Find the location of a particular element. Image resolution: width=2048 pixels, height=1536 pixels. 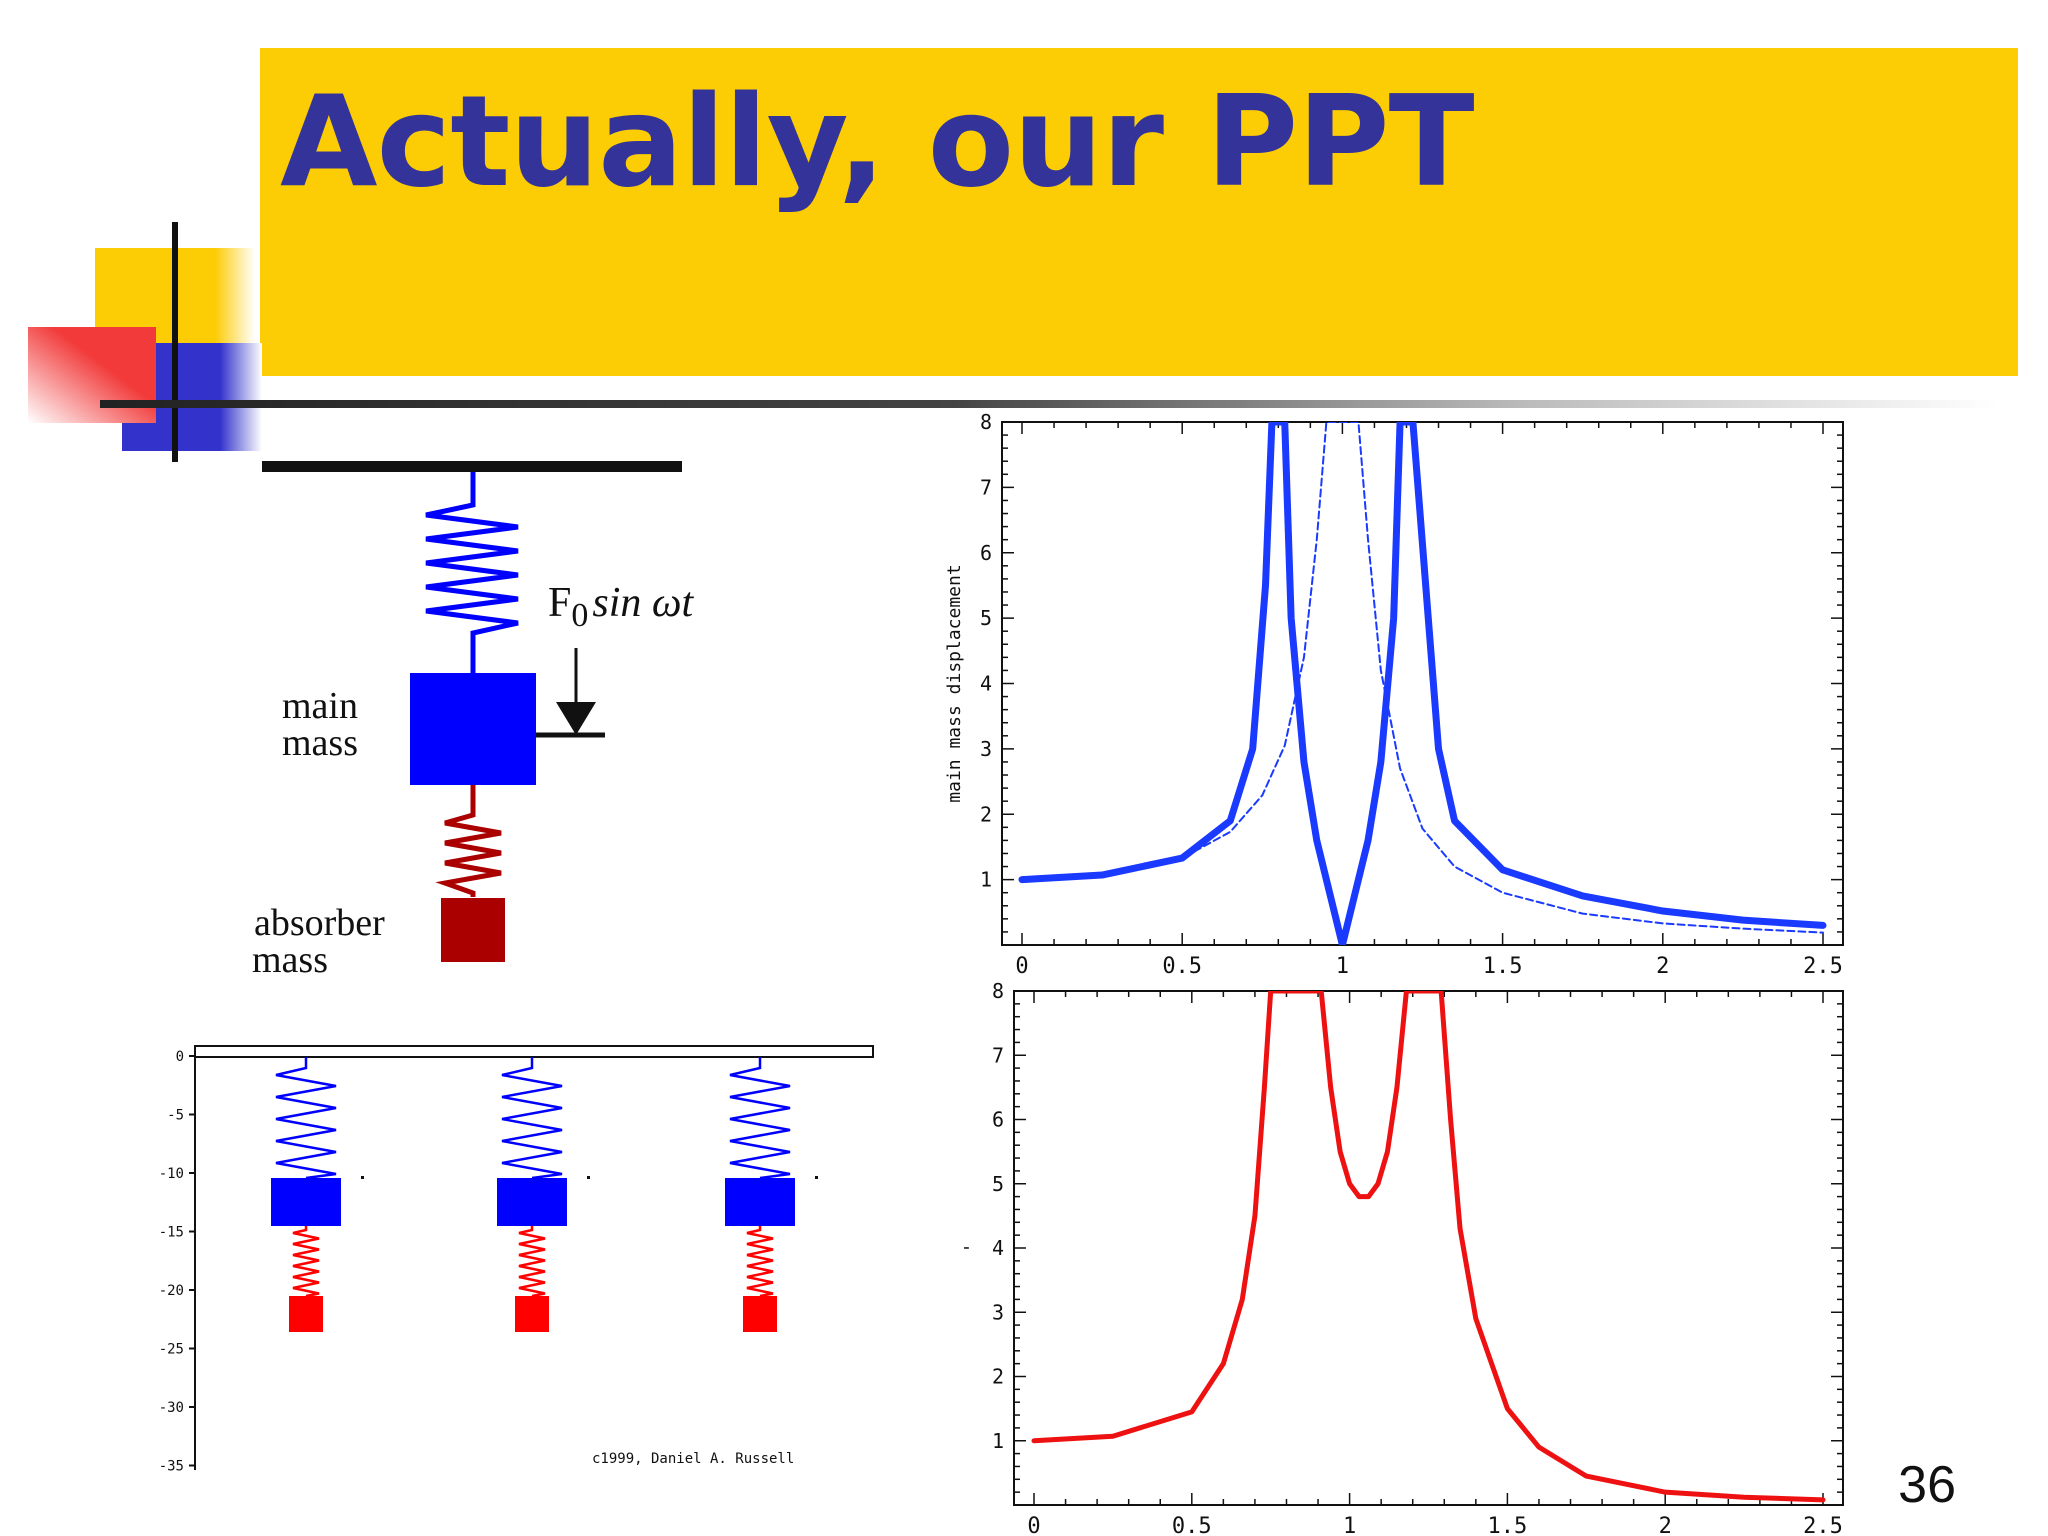

anim-y-tick-label: -25 is located at coordinates (171, 1350).